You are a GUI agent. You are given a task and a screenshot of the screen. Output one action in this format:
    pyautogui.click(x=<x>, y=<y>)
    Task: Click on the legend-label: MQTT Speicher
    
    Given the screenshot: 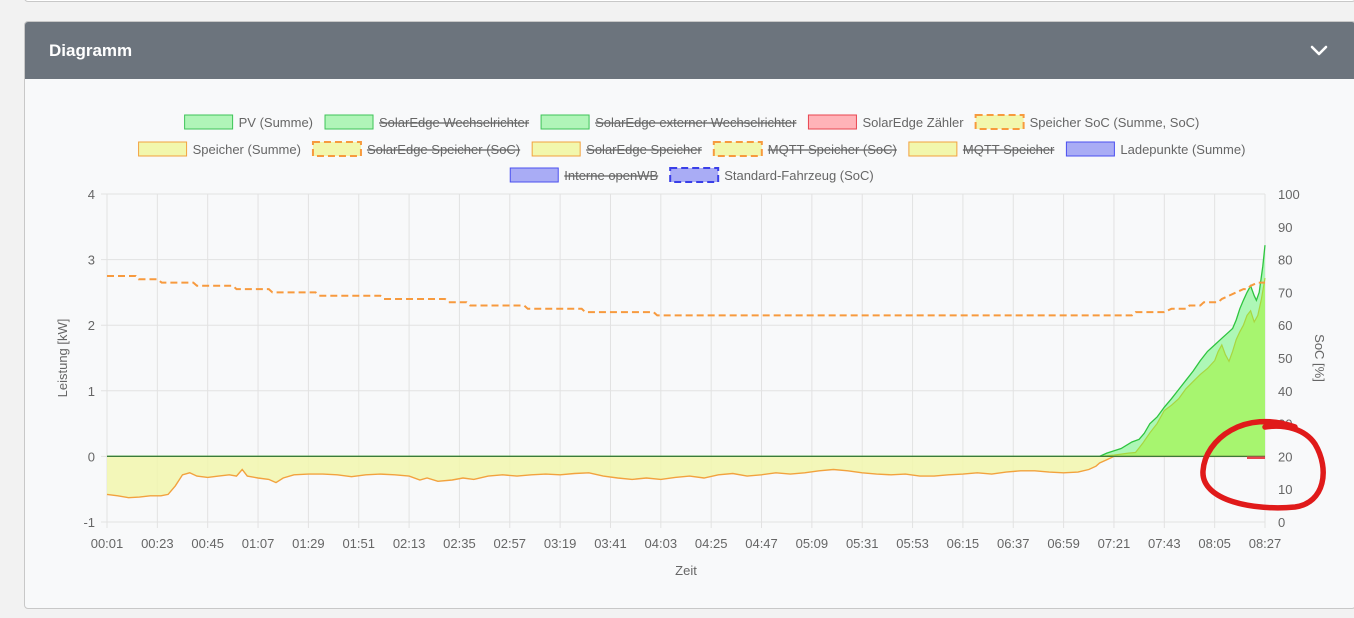 What is the action you would take?
    pyautogui.click(x=1009, y=149)
    